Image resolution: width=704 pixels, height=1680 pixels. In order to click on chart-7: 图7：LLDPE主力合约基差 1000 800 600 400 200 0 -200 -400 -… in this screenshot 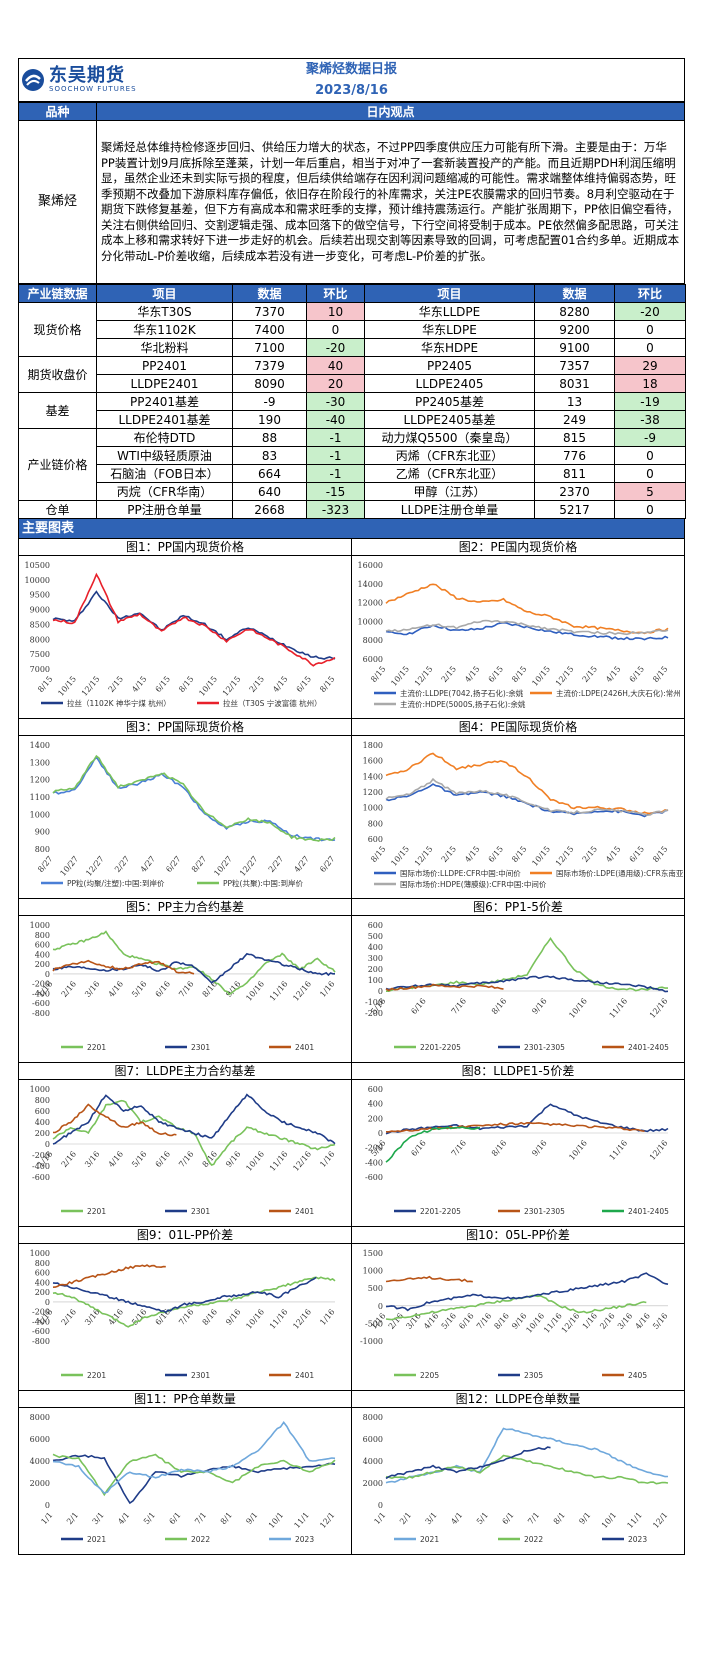, I will do `click(185, 1145)`.